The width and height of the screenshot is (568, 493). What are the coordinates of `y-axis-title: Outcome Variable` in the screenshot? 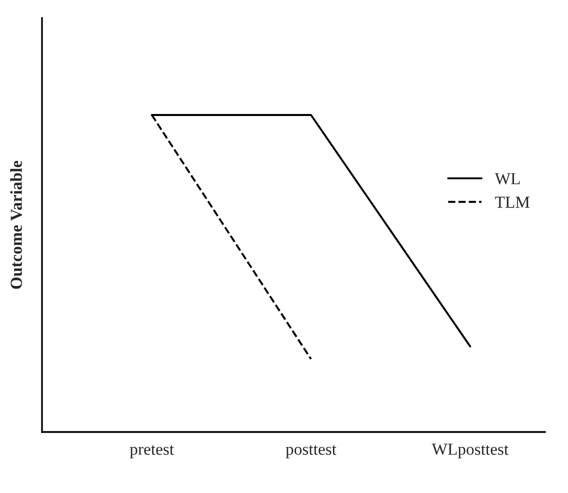 It's located at (16, 224).